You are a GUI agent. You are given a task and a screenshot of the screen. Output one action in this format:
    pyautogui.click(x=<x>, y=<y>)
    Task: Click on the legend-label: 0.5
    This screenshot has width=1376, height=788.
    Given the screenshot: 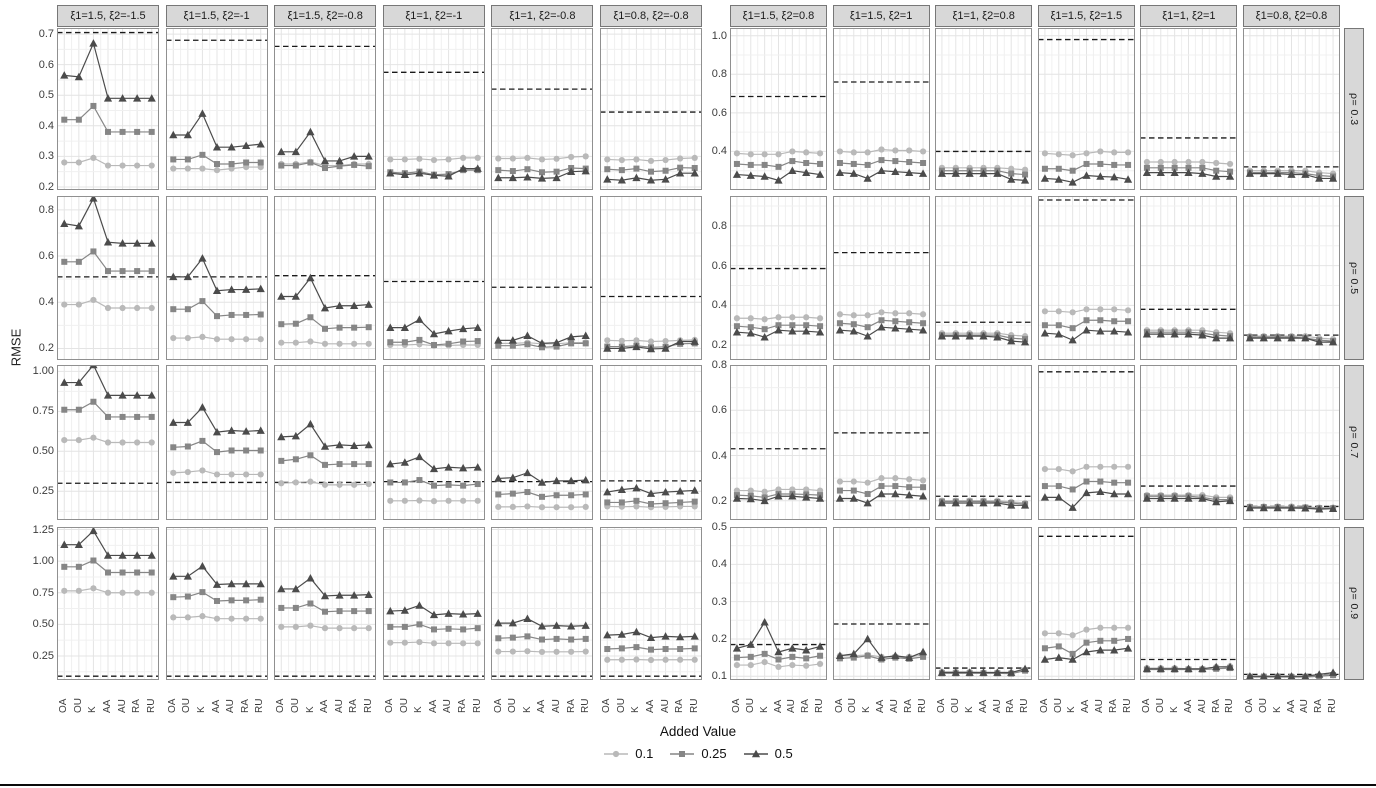 What is the action you would take?
    pyautogui.click(x=783, y=753)
    